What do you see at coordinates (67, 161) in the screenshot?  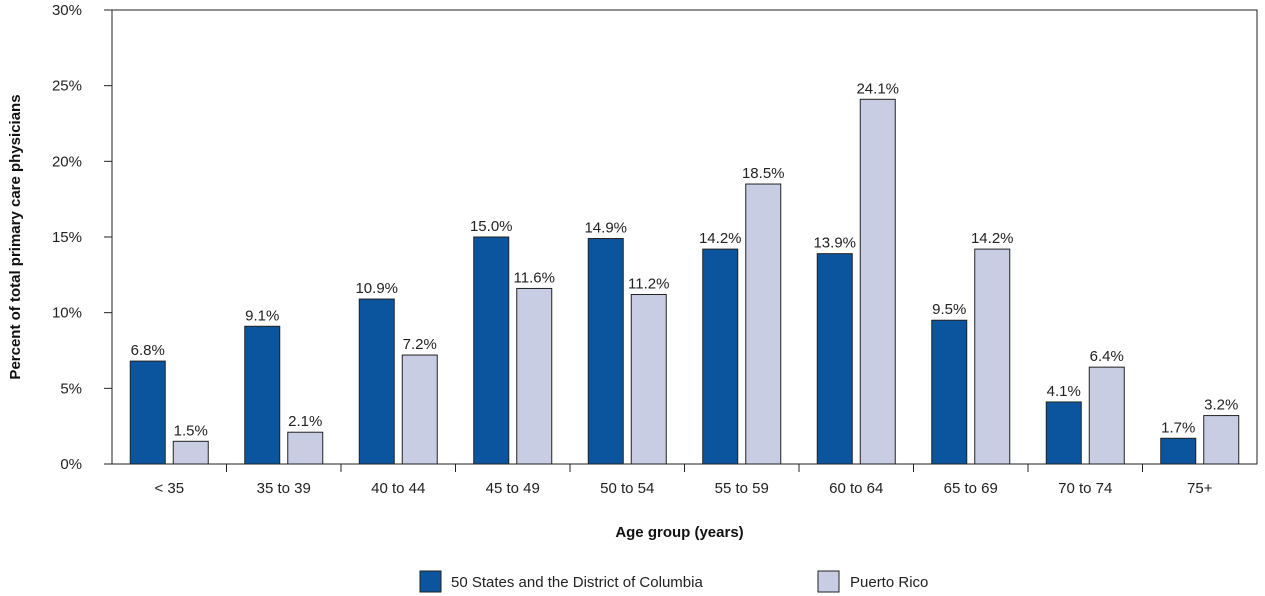 I see `y-tick-label: 20%` at bounding box center [67, 161].